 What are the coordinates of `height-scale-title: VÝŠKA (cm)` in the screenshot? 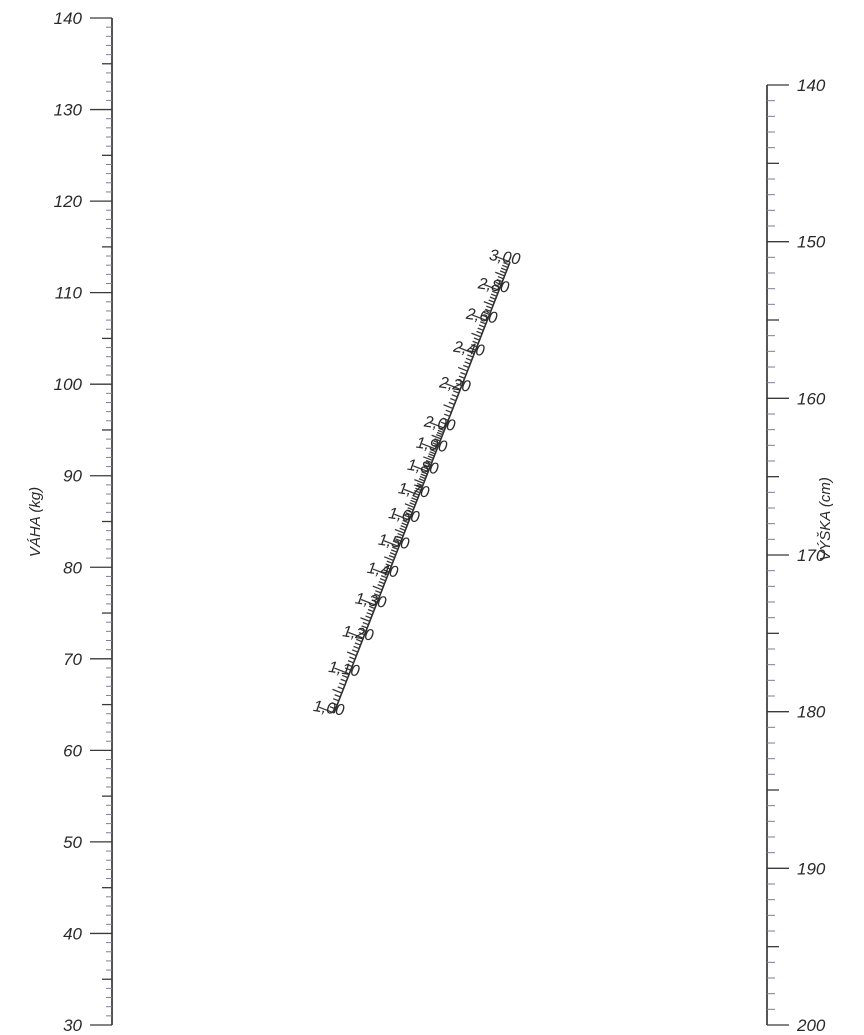 It's located at (825, 519).